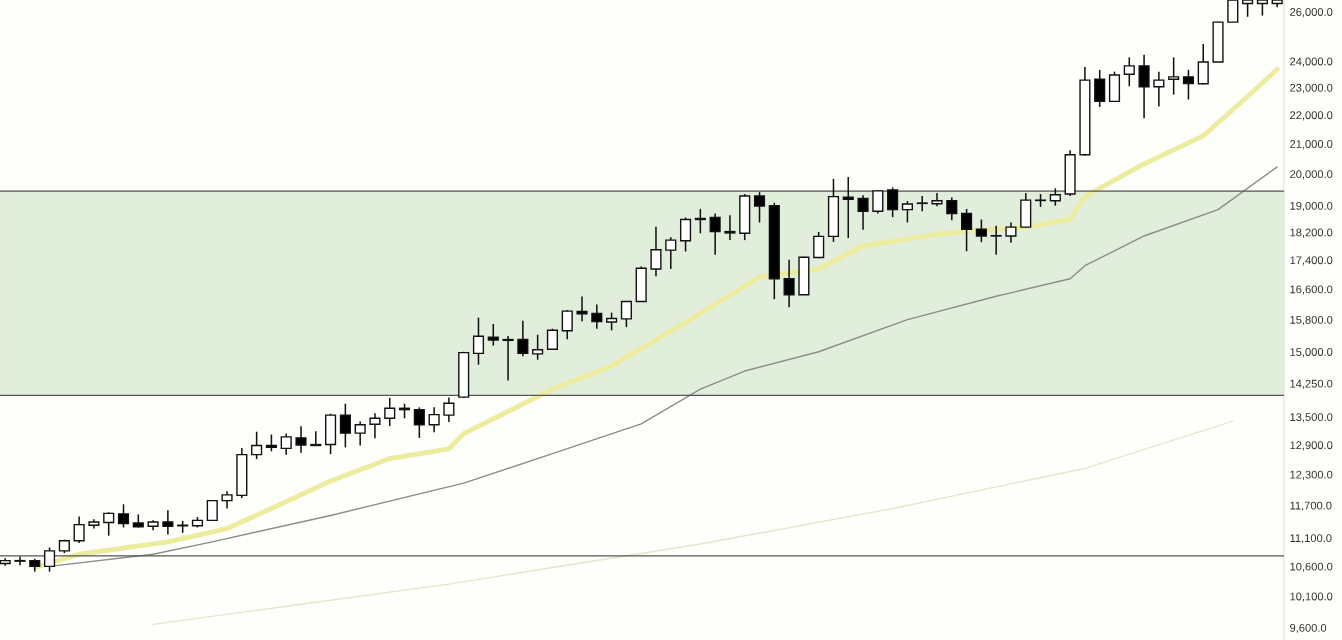 The height and width of the screenshot is (640, 1342). What do you see at coordinates (1311, 13) in the screenshot?
I see `y-tick-label: 26,000.0` at bounding box center [1311, 13].